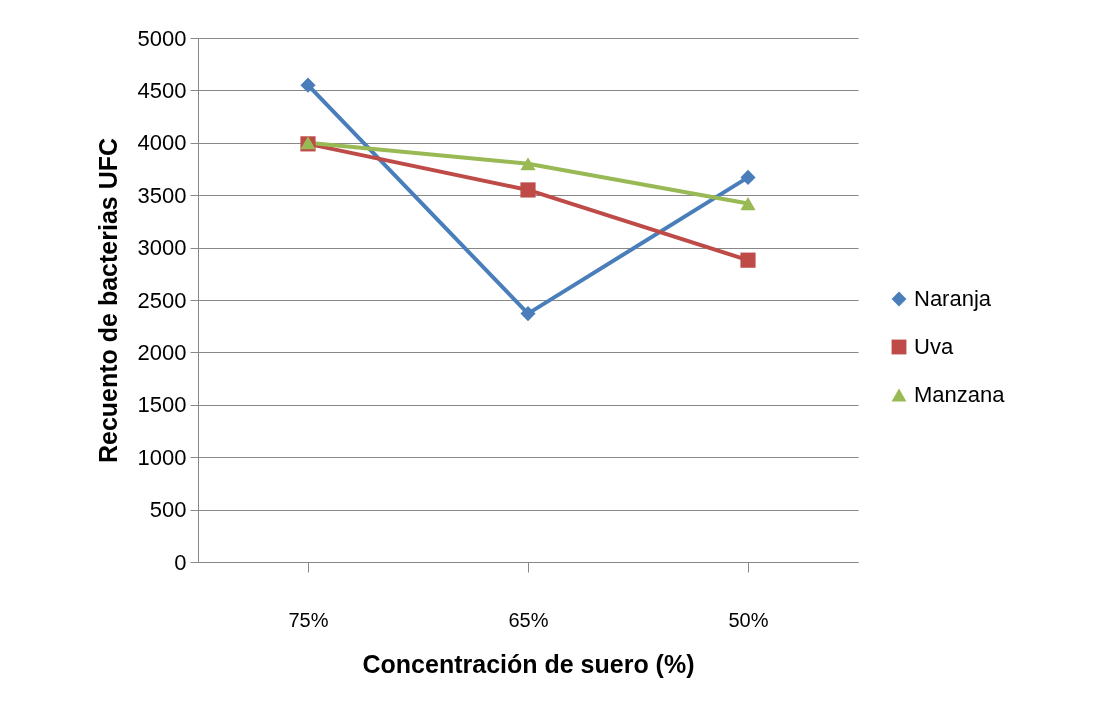 This screenshot has width=1096, height=714. Describe the element at coordinates (934, 346) in the screenshot. I see `legend-label: Uva` at that location.